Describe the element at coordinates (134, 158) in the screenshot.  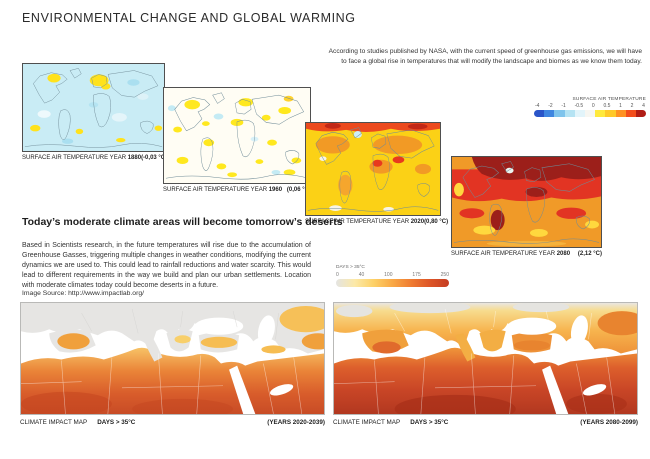
I see `caption-year: 1880` at that location.